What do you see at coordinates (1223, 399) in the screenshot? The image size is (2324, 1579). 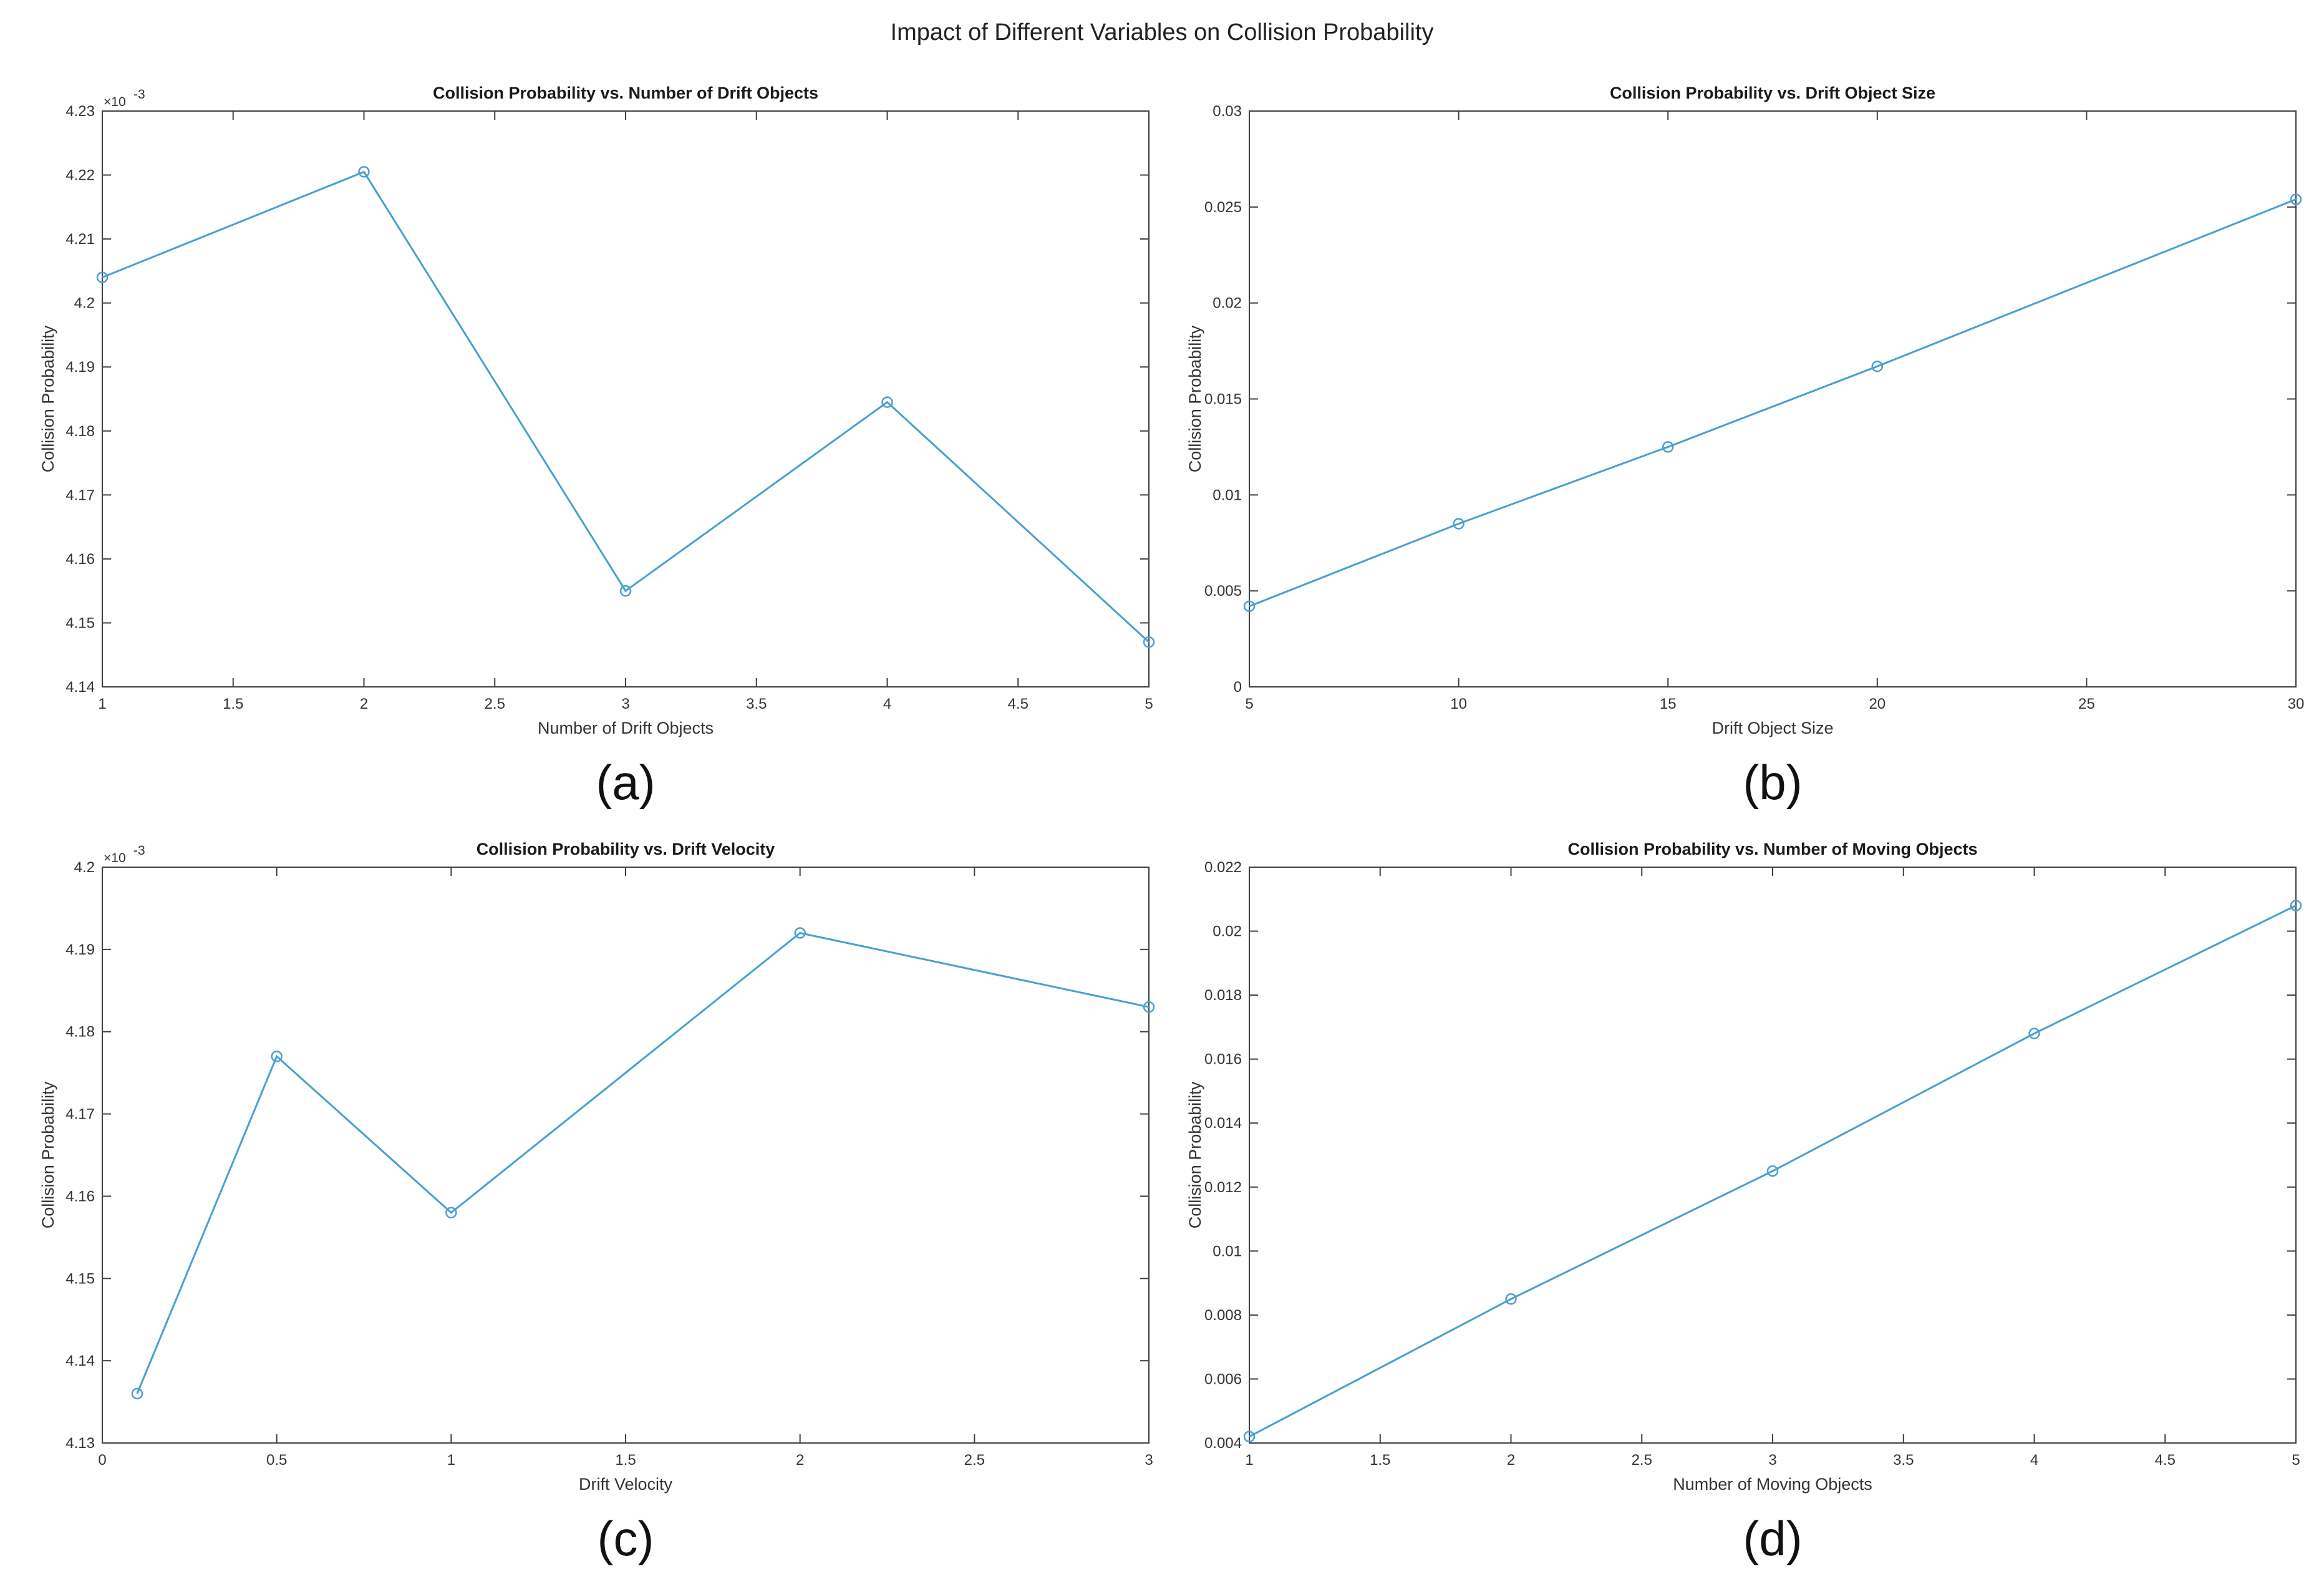 I see `y-tick-label: 0.015` at bounding box center [1223, 399].